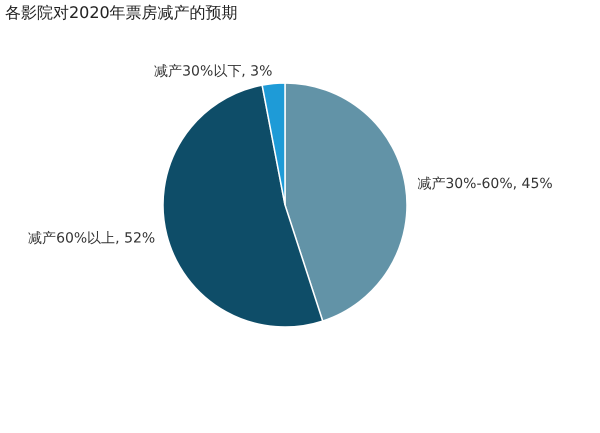  I want to click on slice-label: 减产30%-60%, 45%, so click(485, 184).